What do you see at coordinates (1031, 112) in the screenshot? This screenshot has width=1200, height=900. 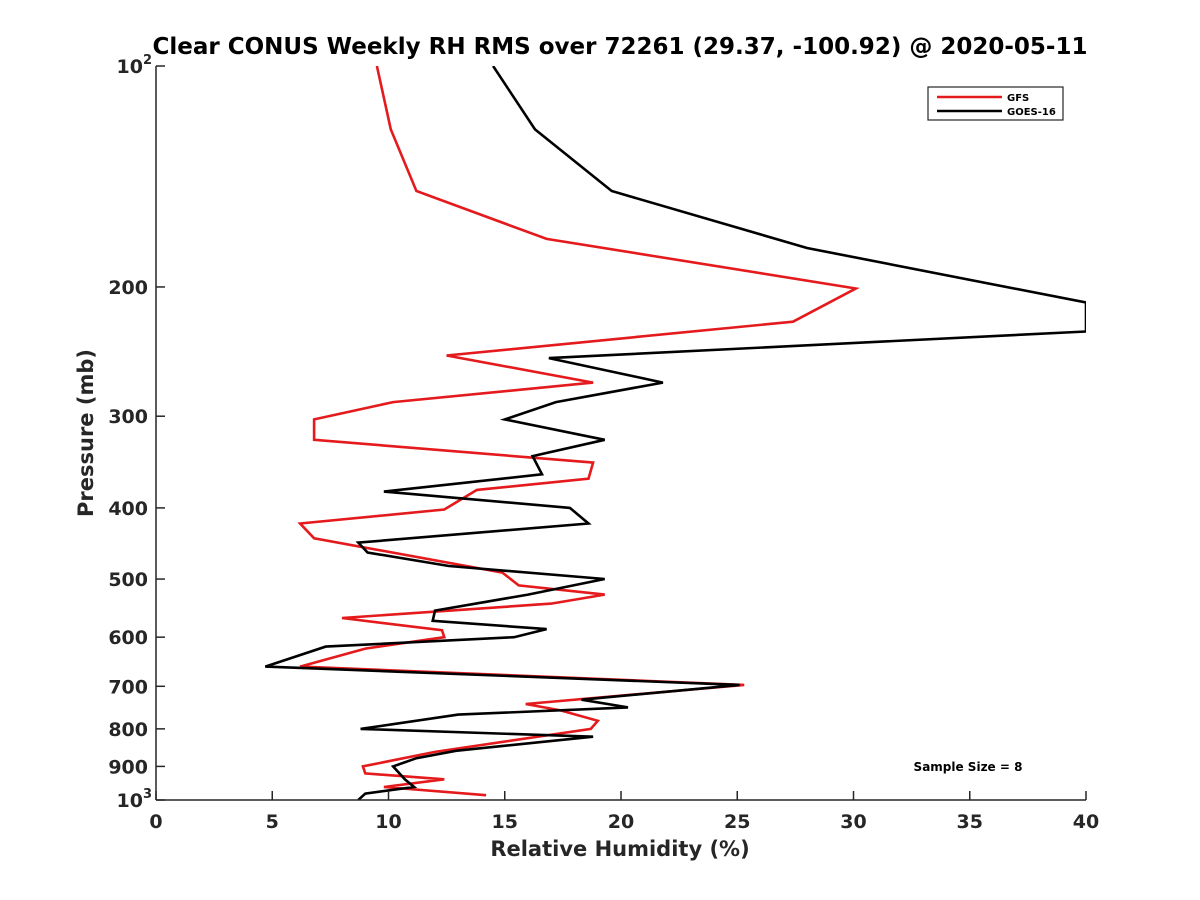 I see `legend-label-goes-16: GOES-16` at bounding box center [1031, 112].